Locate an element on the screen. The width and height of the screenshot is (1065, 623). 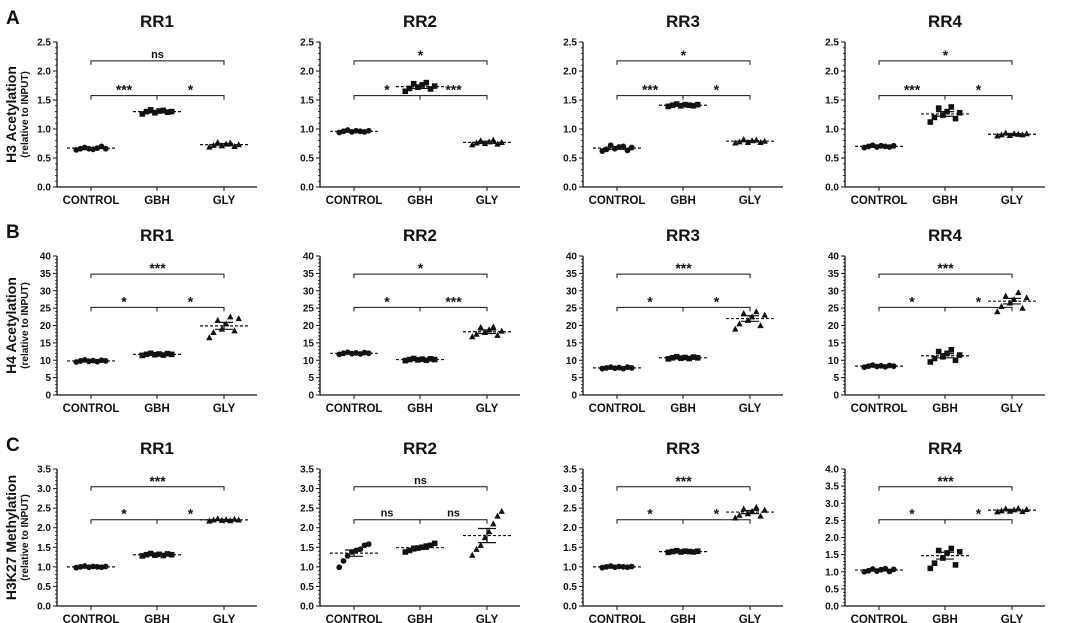
y-tick-label: 30 is located at coordinates (46, 291).